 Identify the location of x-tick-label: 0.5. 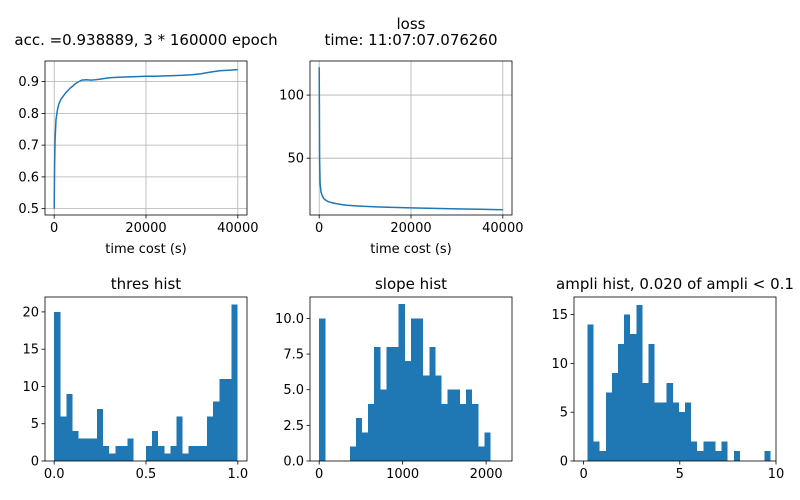
(146, 474).